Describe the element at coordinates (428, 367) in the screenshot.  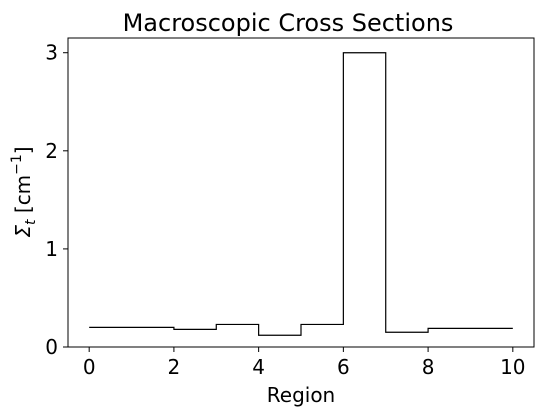
I see `x-tick-label: 8` at that location.